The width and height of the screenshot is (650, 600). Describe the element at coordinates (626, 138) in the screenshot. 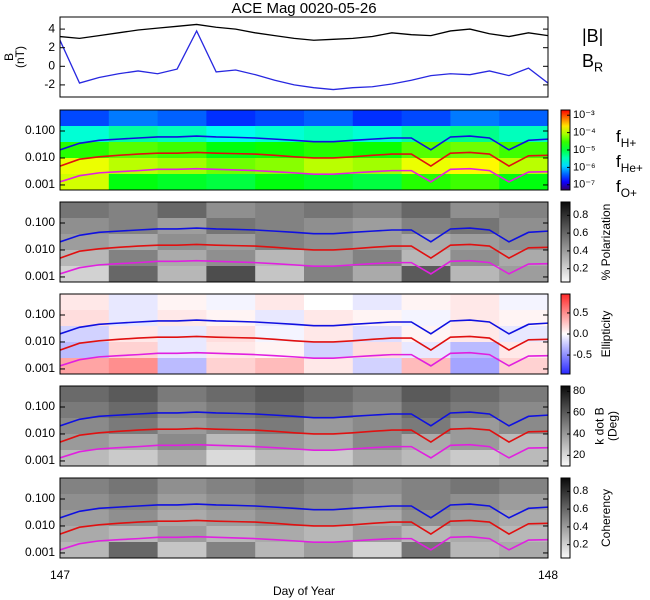

I see `legend-label: fH+` at that location.